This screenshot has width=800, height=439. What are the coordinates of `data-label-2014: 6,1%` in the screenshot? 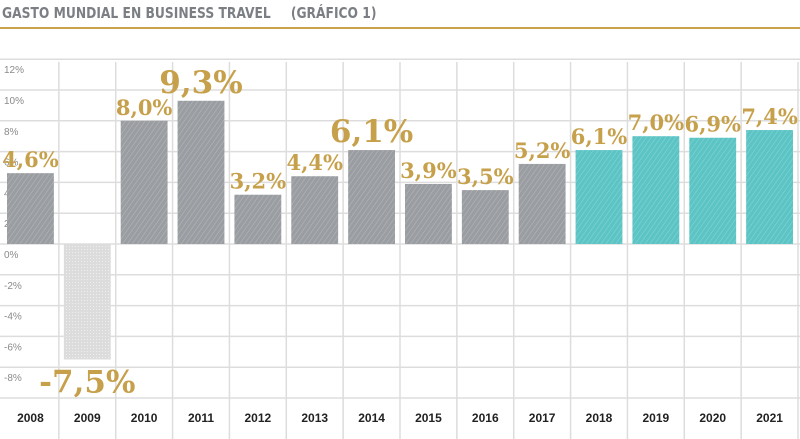 It's located at (371, 132).